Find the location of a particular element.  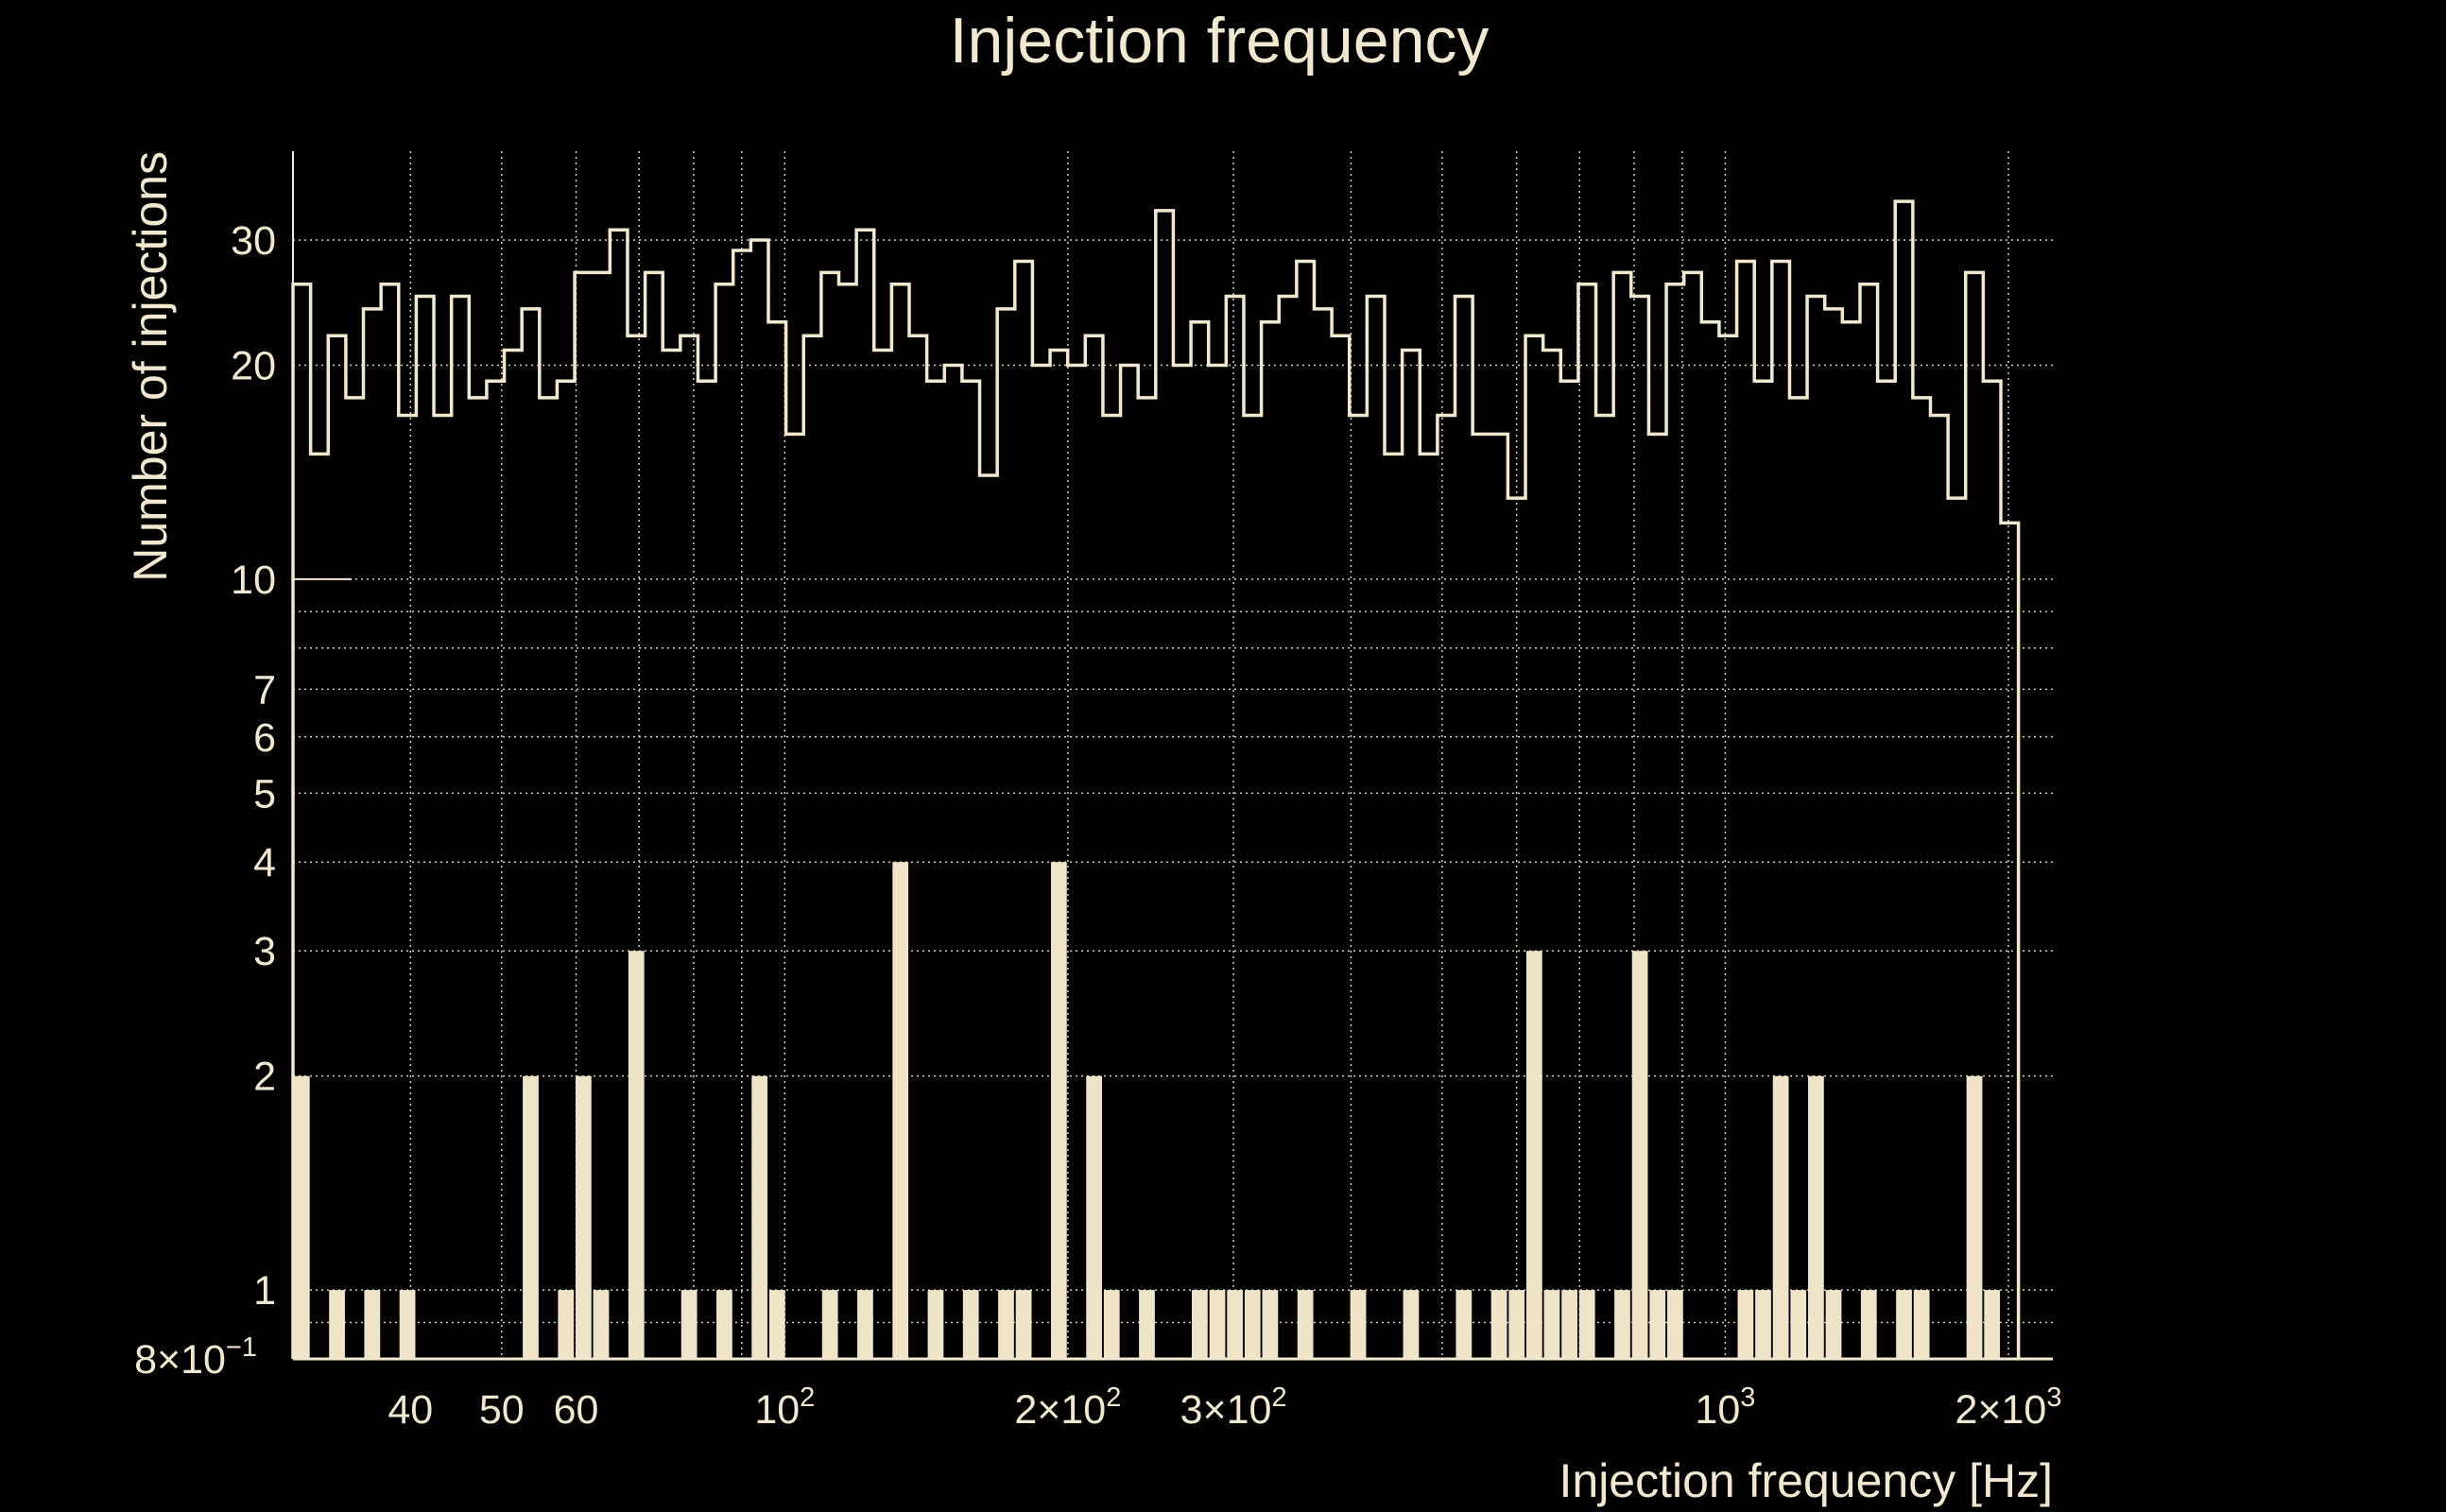

x-tick-label: 2×10³ is located at coordinates (2008, 1408).